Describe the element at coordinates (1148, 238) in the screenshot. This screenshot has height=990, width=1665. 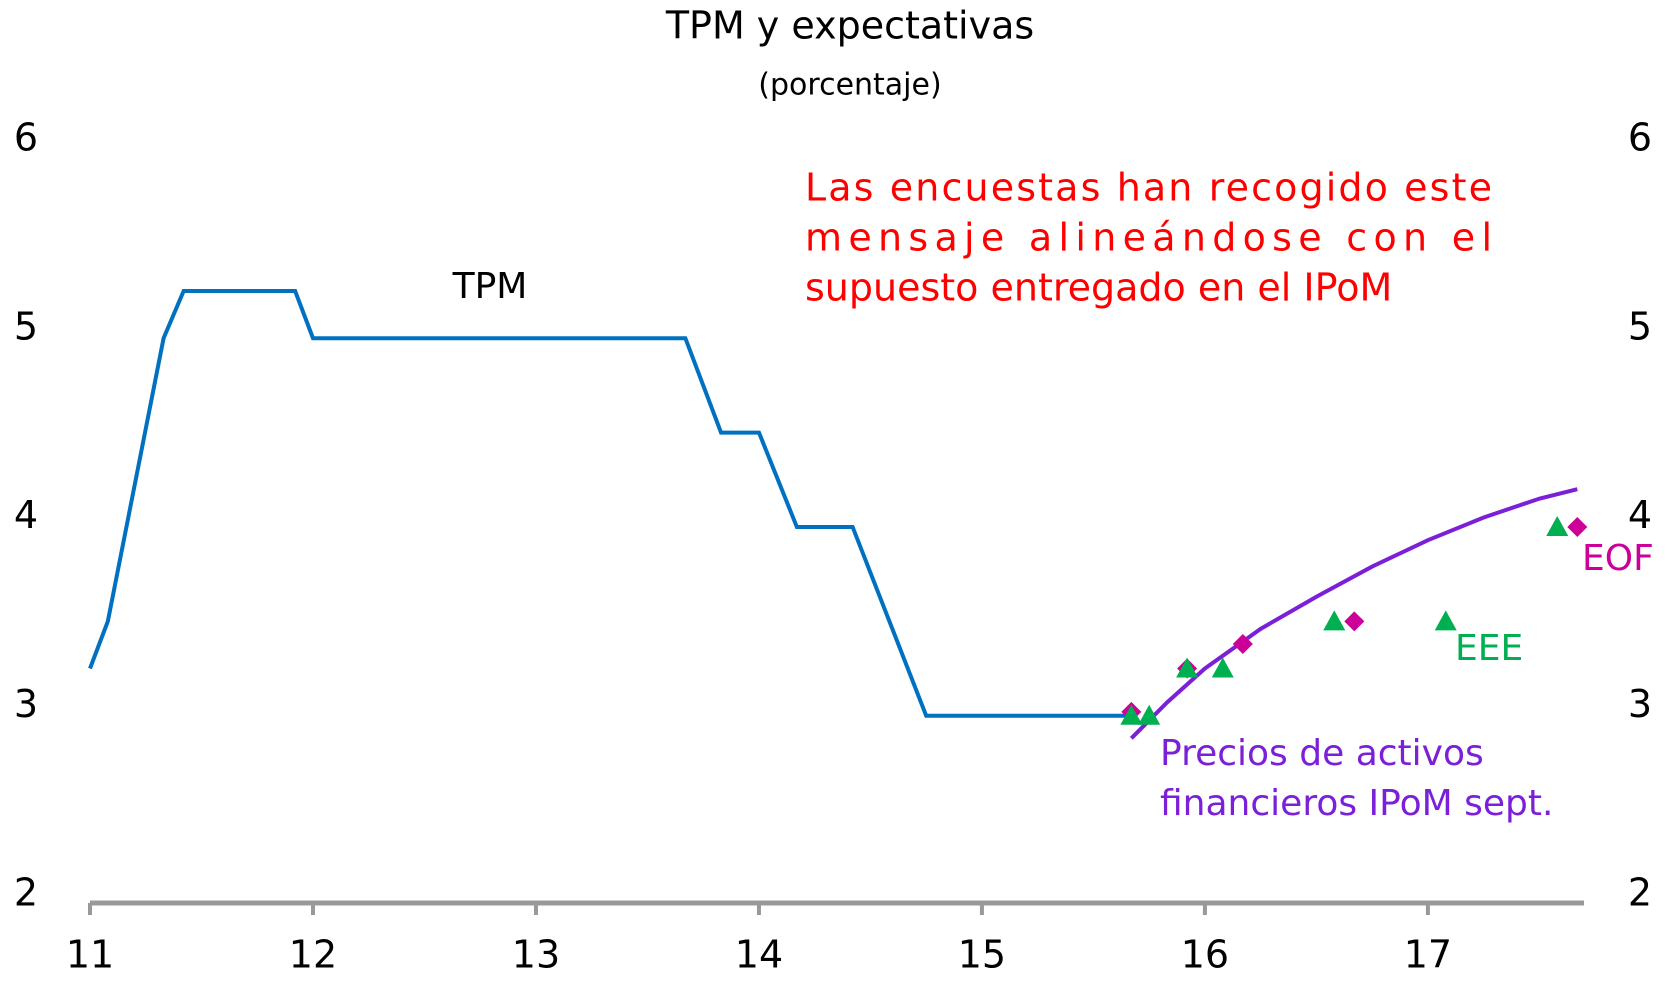
I see `annotation: mensaje alineándose con el` at that location.